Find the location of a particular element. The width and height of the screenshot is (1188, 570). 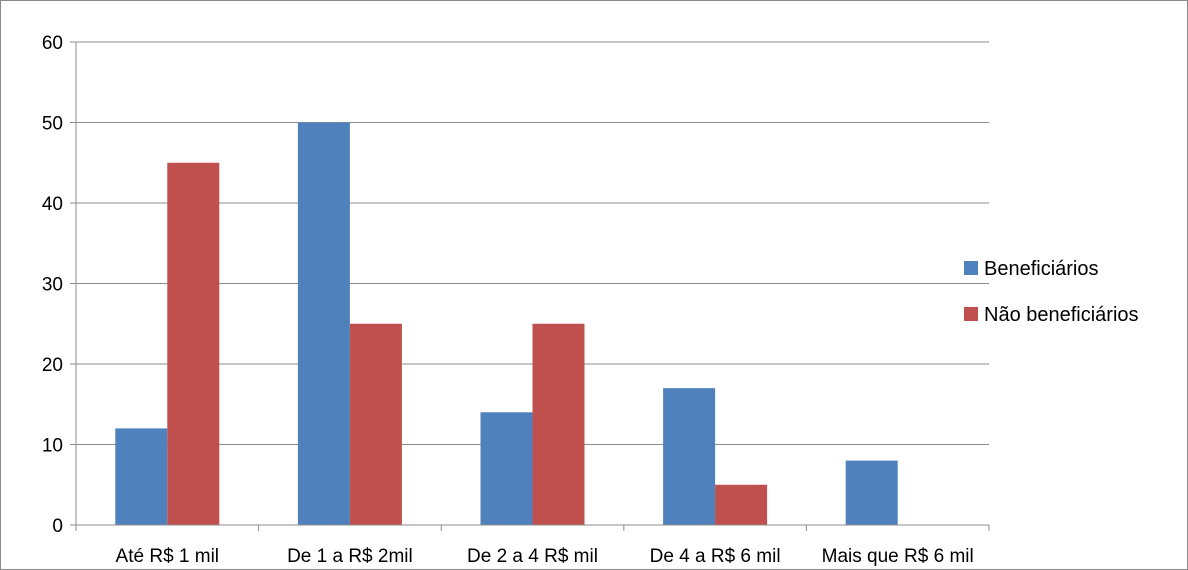

legend-label: Beneficiários is located at coordinates (1041, 269).